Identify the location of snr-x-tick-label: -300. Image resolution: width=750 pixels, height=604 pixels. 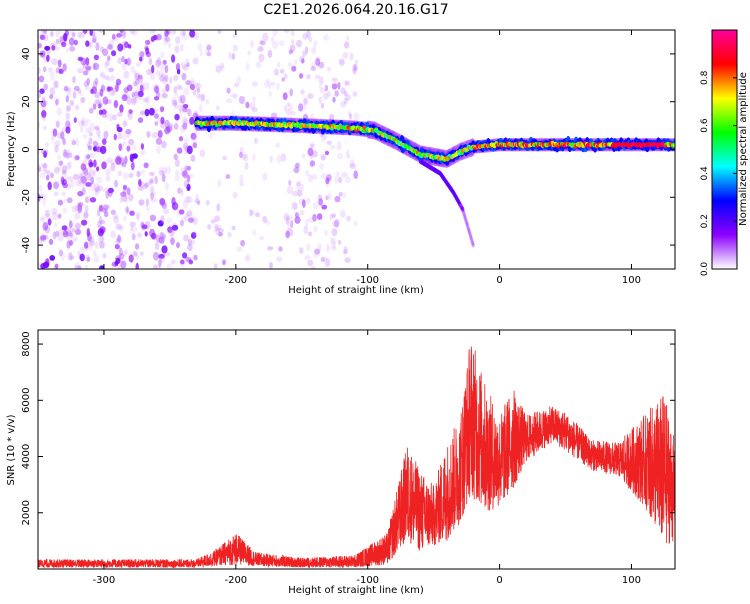
(104, 580).